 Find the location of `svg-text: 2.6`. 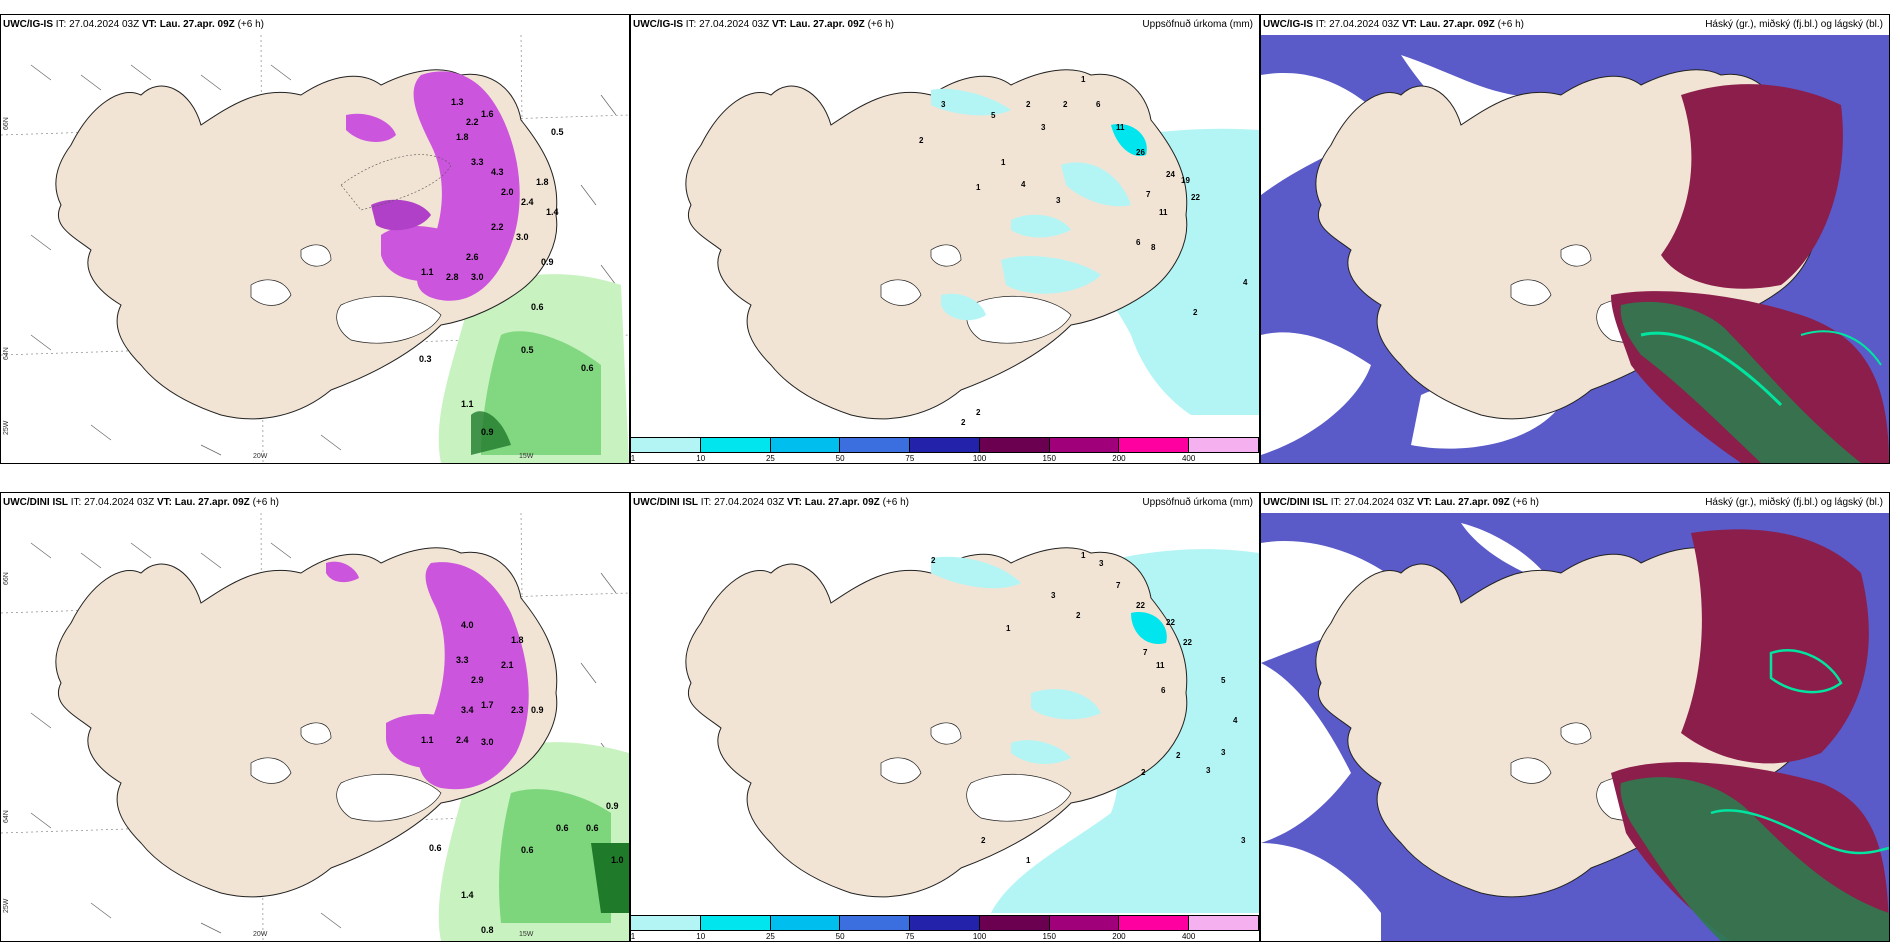

svg-text: 2.6 is located at coordinates (472, 257).